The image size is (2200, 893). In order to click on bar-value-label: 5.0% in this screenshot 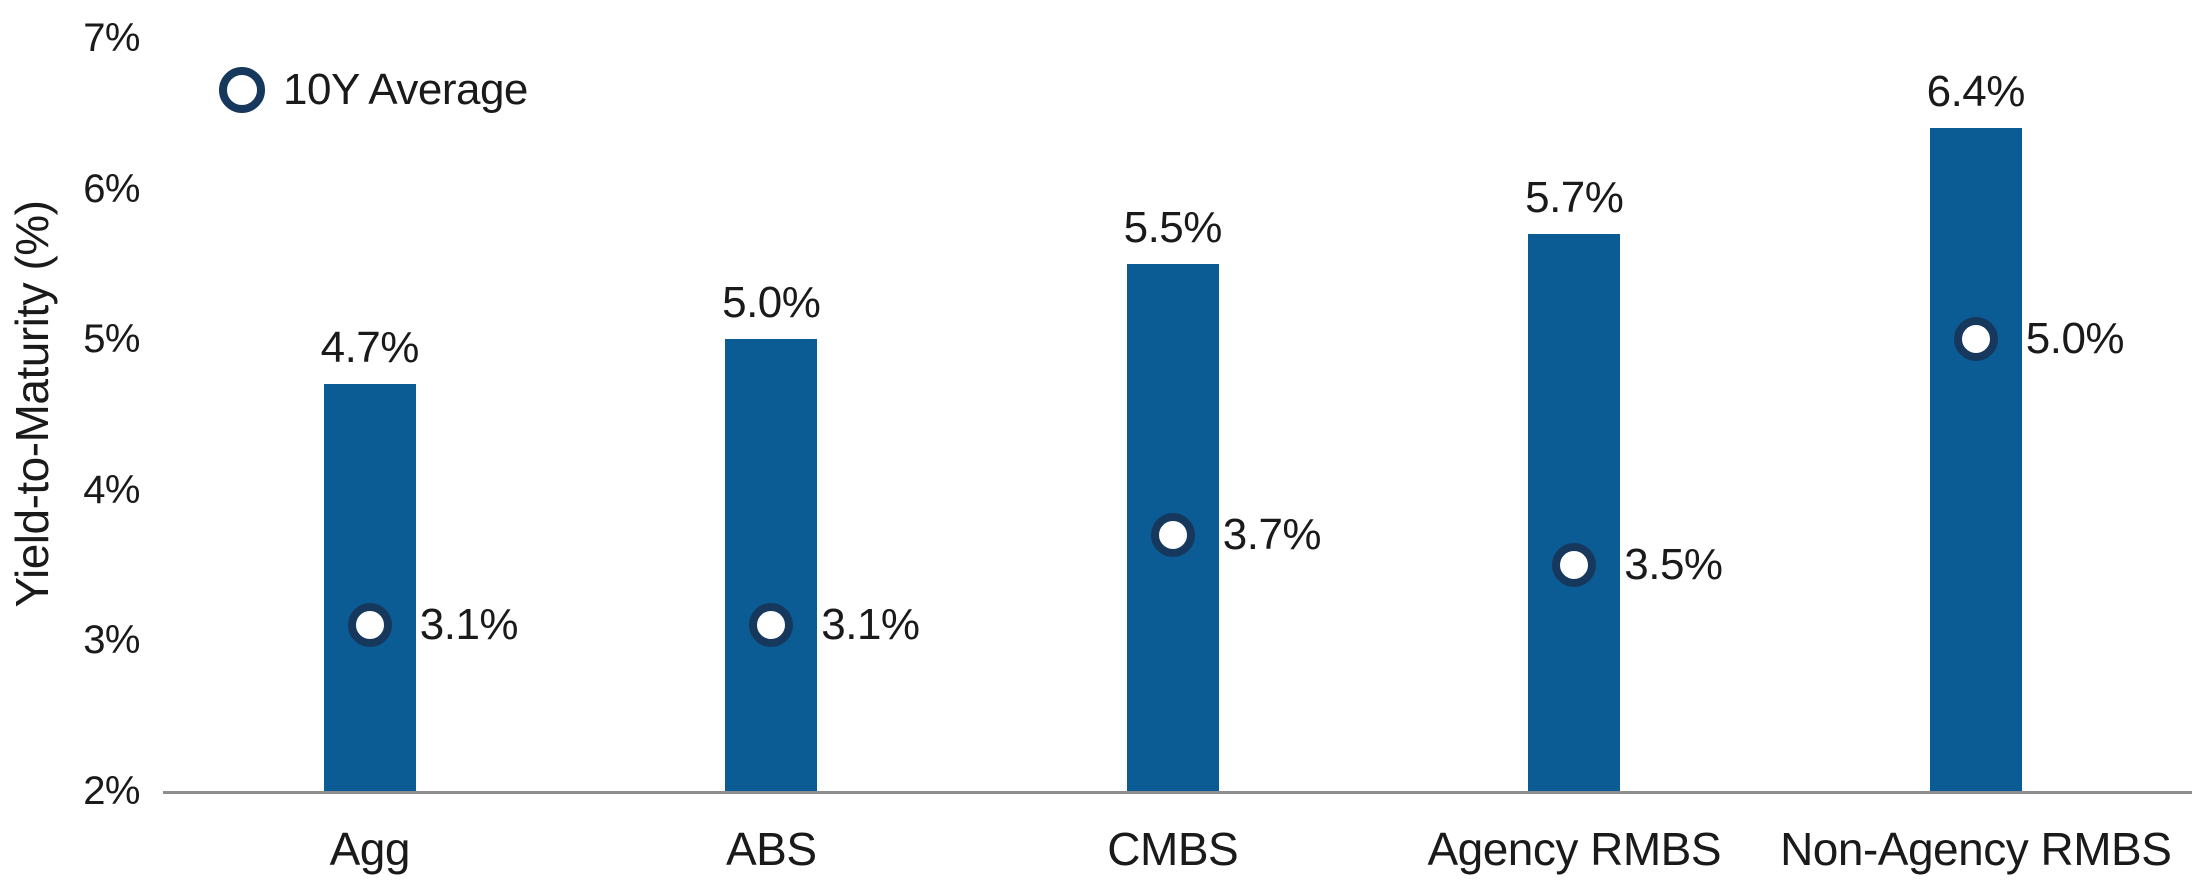, I will do `click(771, 303)`.